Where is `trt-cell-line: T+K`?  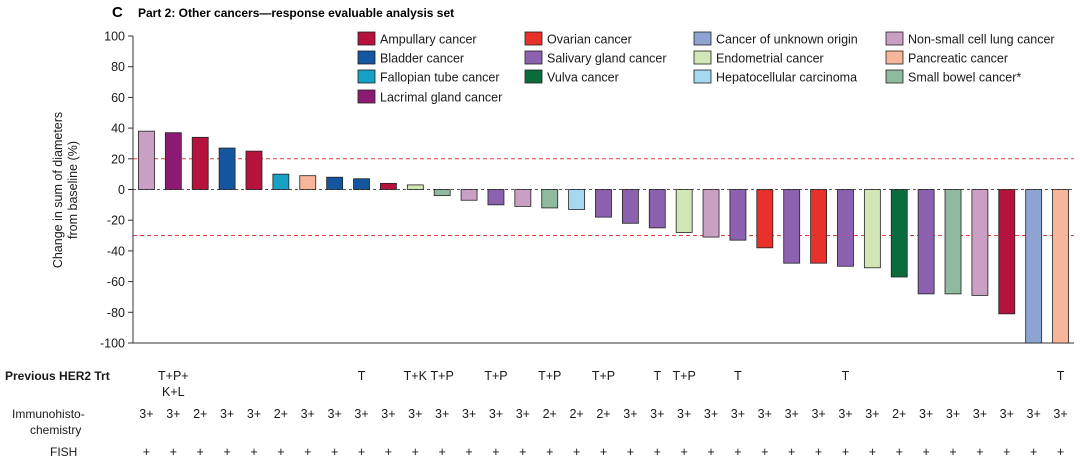
trt-cell-line: T+K is located at coordinates (416, 376).